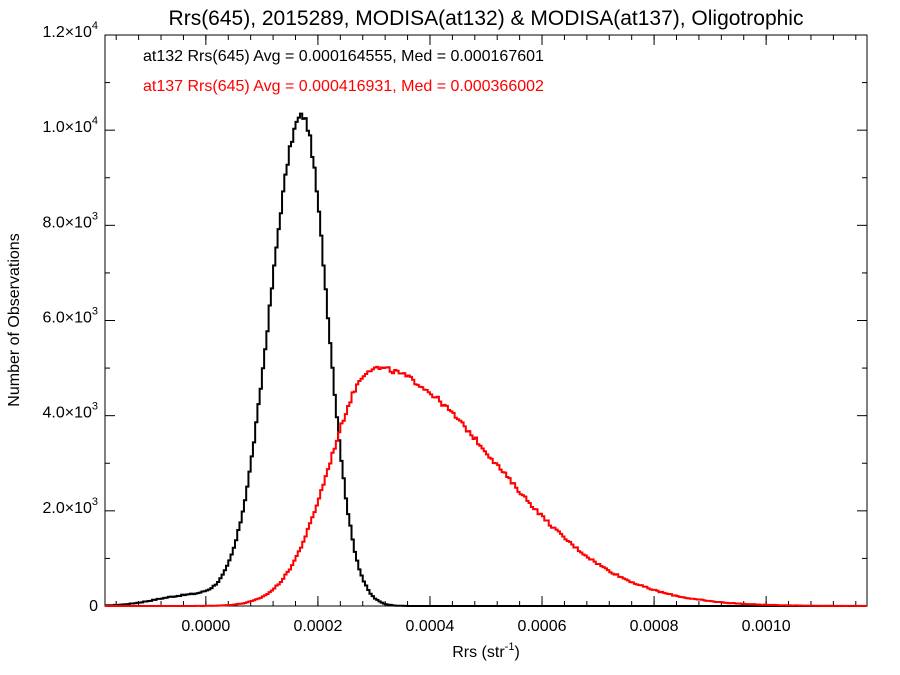  I want to click on y-tick-mantissa: 1.0×10, so click(66, 127).